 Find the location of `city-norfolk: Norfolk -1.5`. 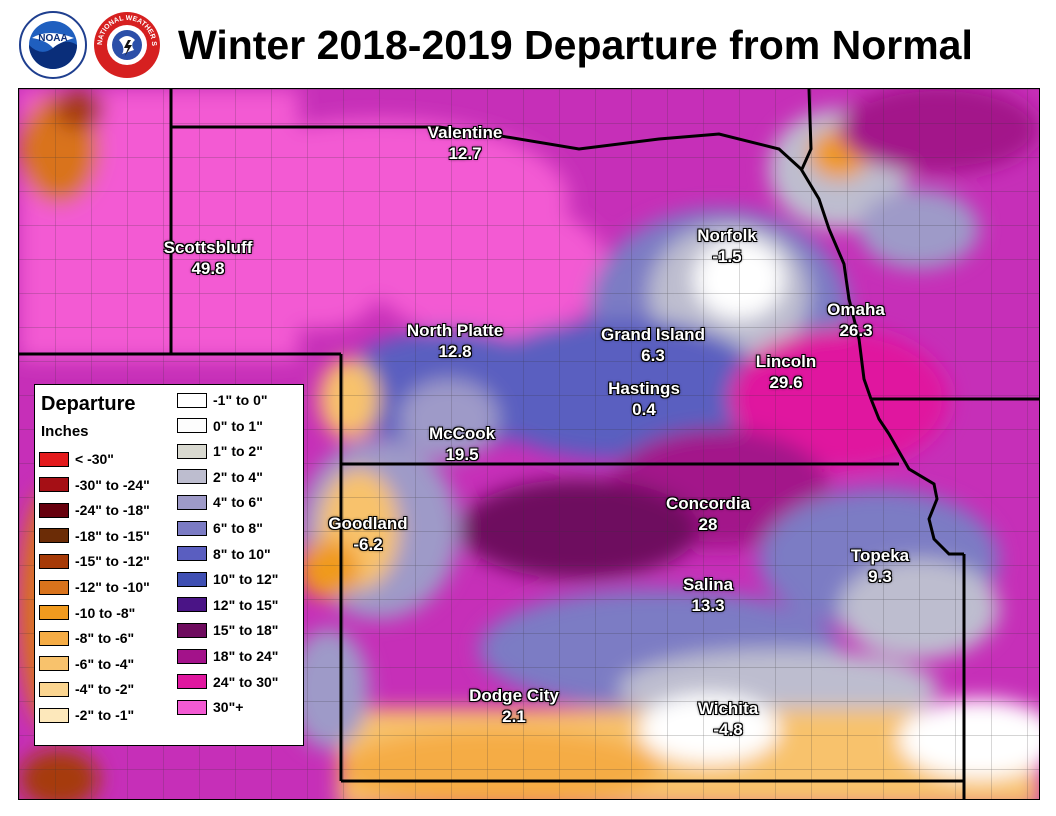

city-norfolk: Norfolk -1.5 is located at coordinates (727, 246).